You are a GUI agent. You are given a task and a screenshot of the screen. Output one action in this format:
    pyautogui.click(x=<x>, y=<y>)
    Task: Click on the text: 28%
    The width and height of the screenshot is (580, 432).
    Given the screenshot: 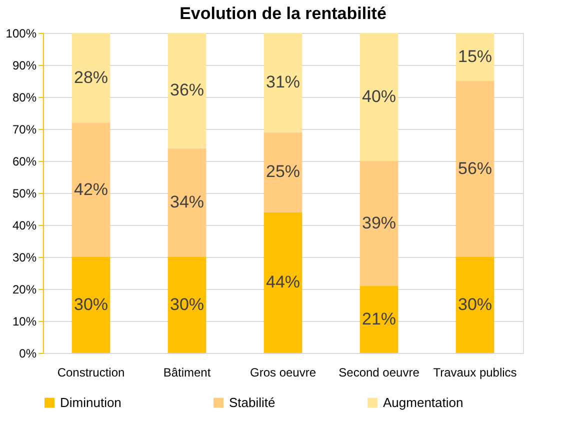 What is the action you would take?
    pyautogui.click(x=91, y=77)
    